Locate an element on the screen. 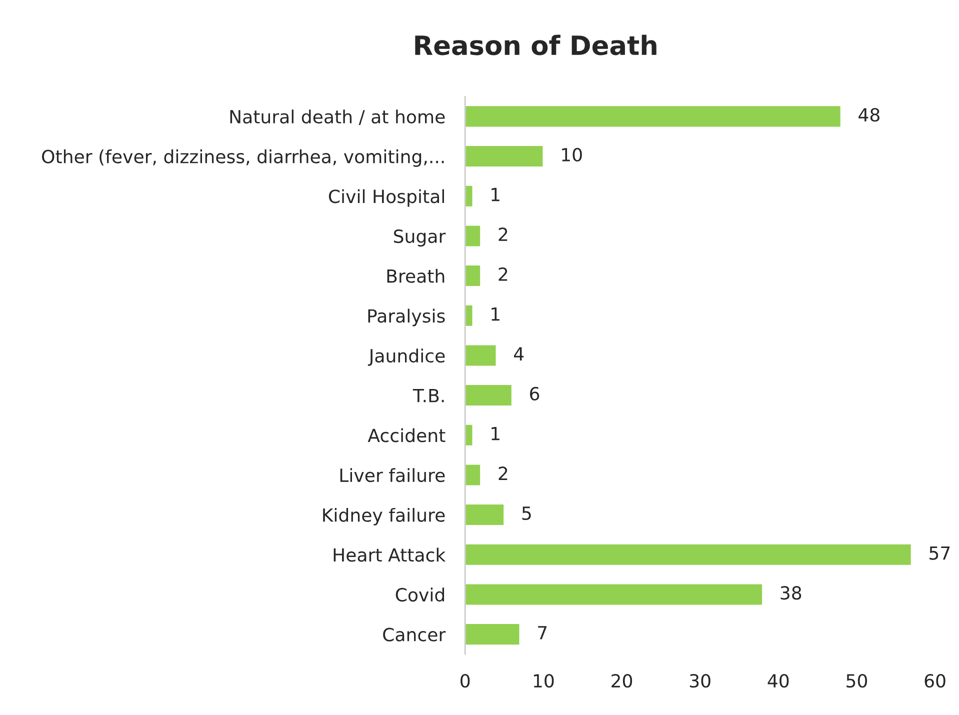  y-tick-label: Natural death / at home is located at coordinates (337, 117).